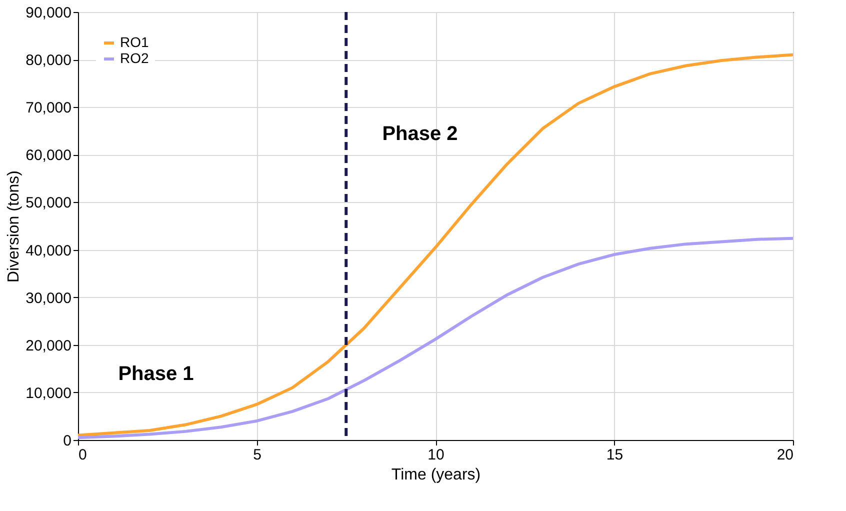  Describe the element at coordinates (785, 455) in the screenshot. I see `x-tick-label: 20` at that location.